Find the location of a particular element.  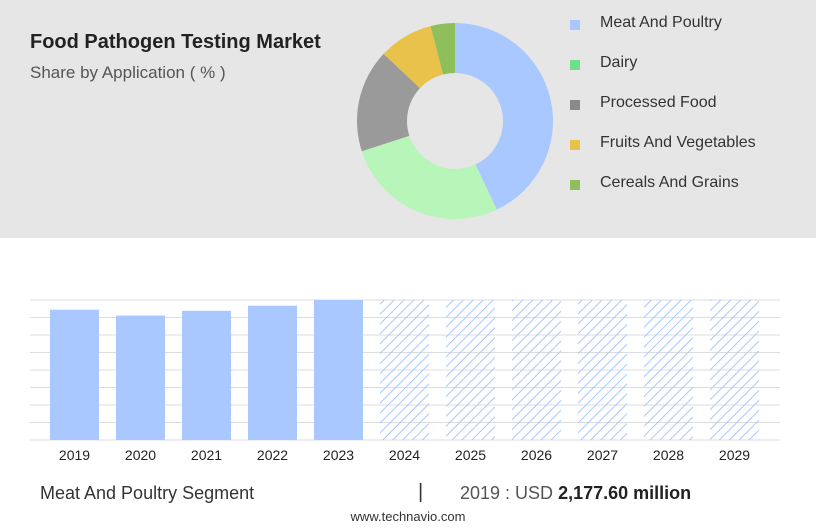

donut-slice-fruits-and-vegetables is located at coordinates (413, 57).